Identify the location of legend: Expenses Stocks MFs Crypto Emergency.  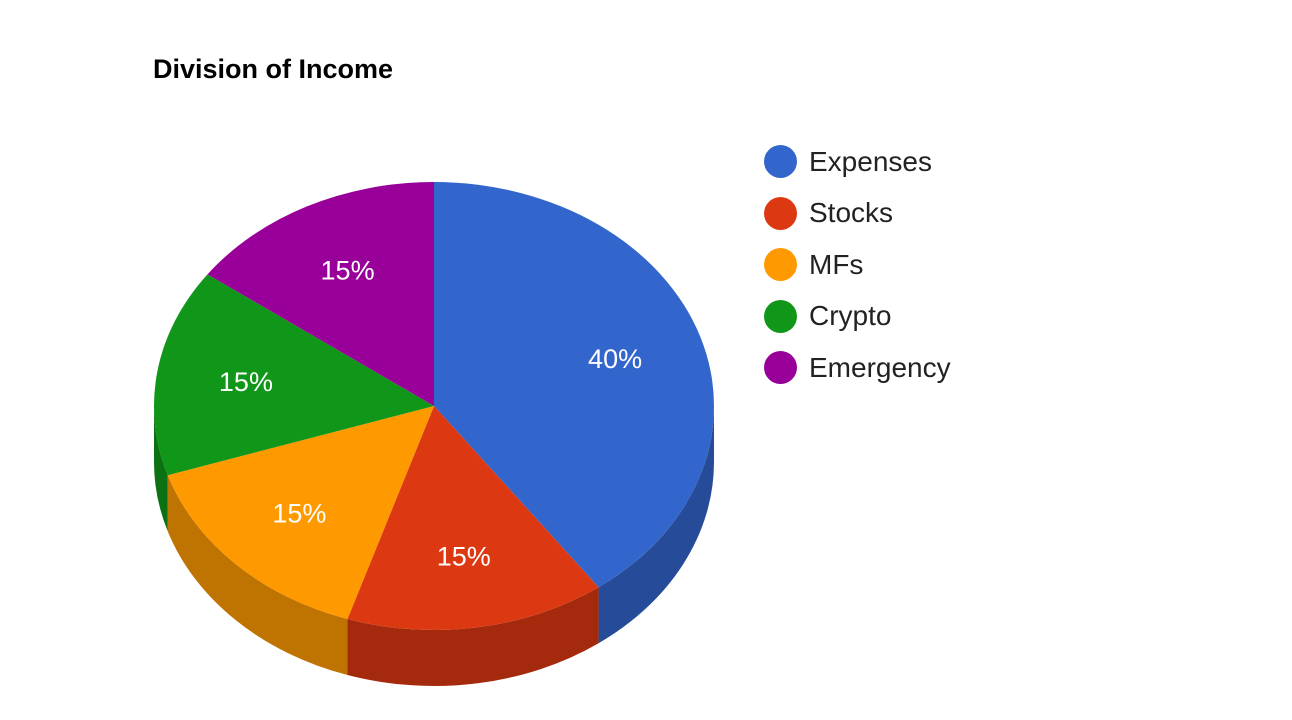
(857, 265).